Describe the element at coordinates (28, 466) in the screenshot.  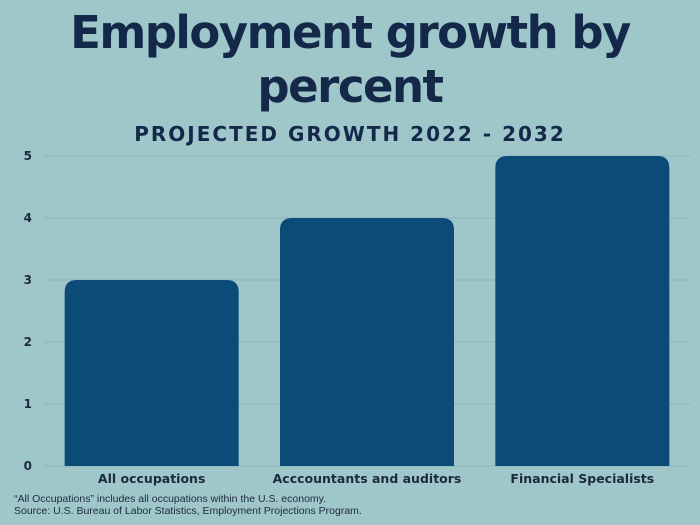
I see `y-tick-label-0: 0` at that location.